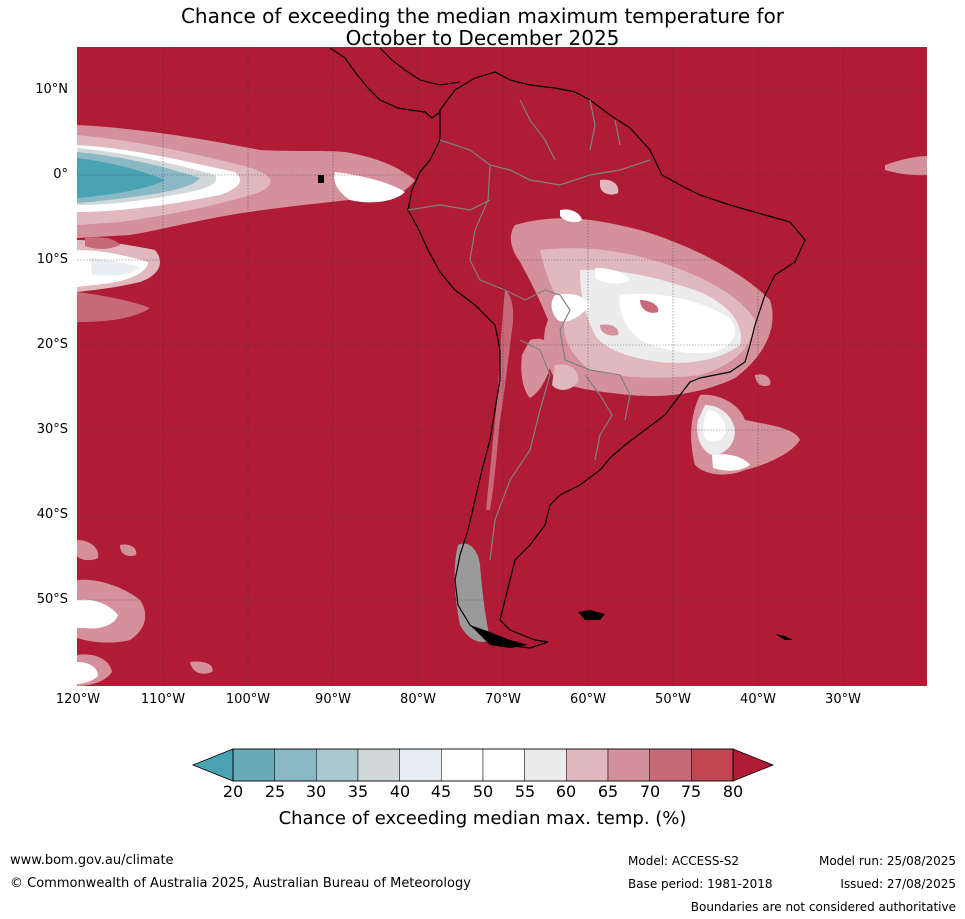  What do you see at coordinates (733, 791) in the screenshot?
I see `colorbar-tick-80: 80` at bounding box center [733, 791].